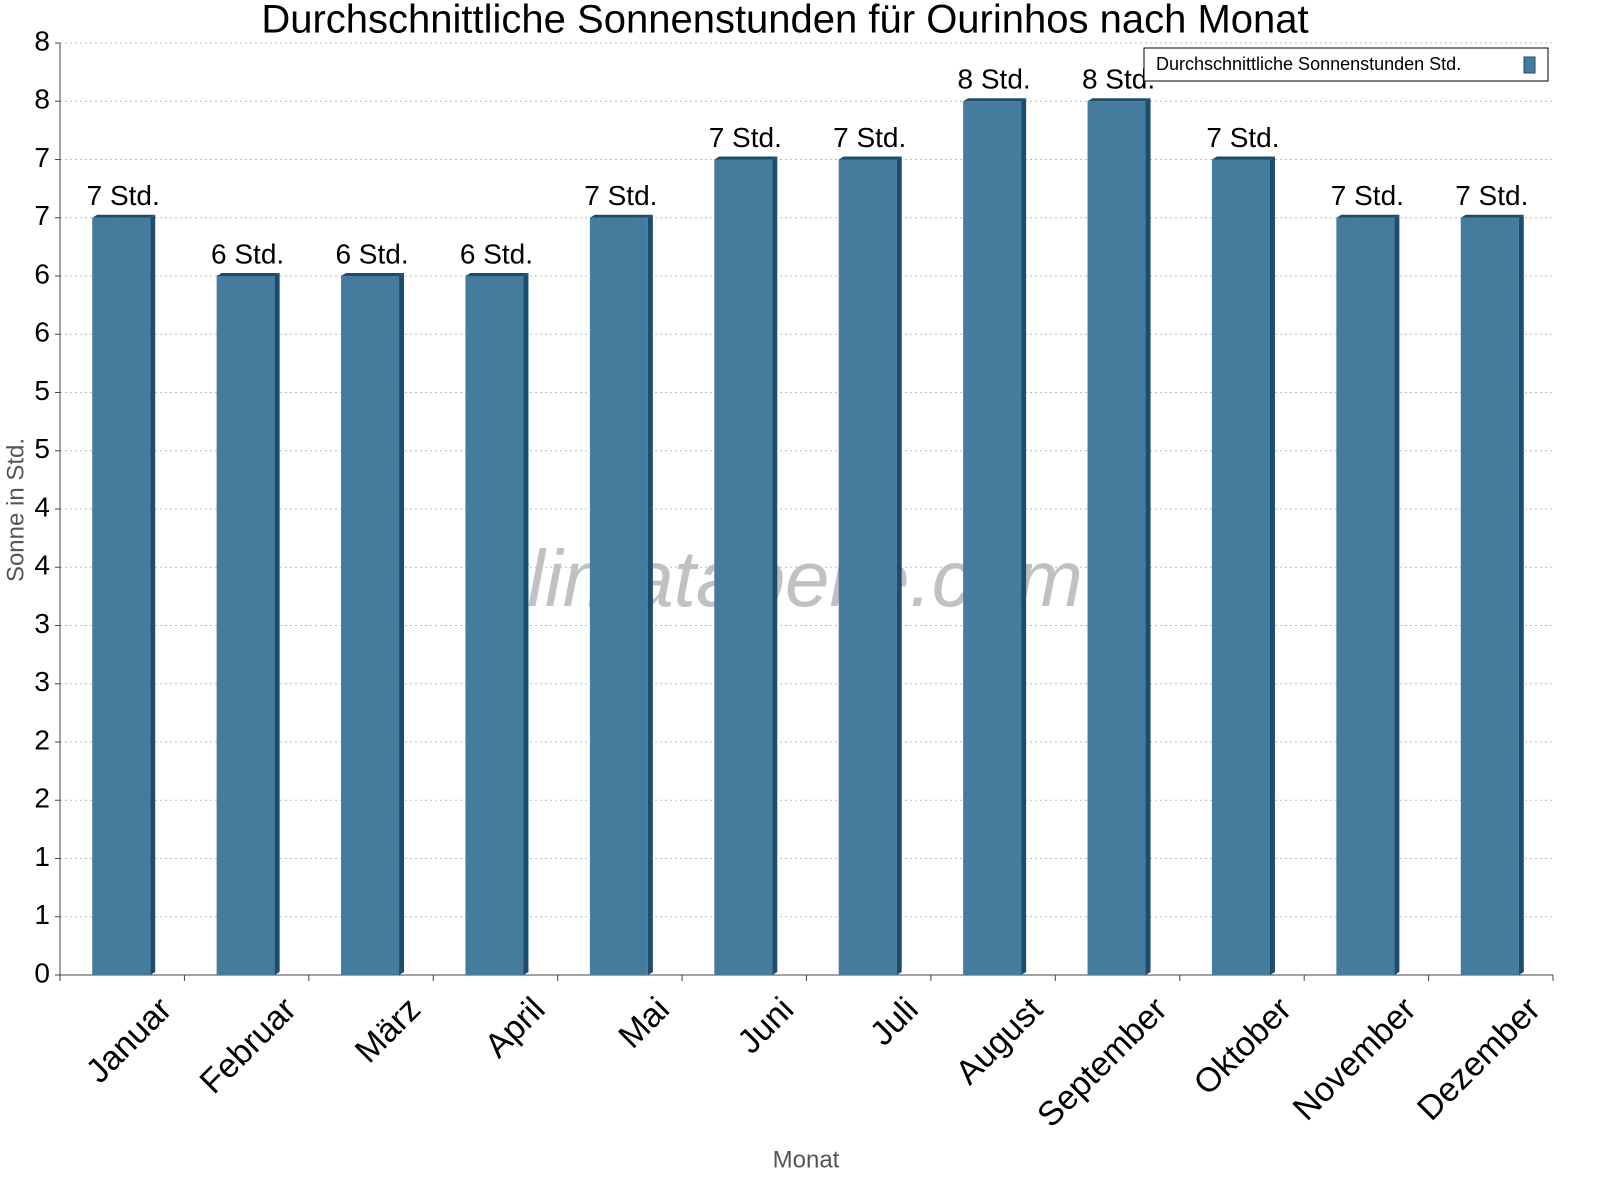  I want to click on x-tick-label: Oktober, so click(1243, 1046).